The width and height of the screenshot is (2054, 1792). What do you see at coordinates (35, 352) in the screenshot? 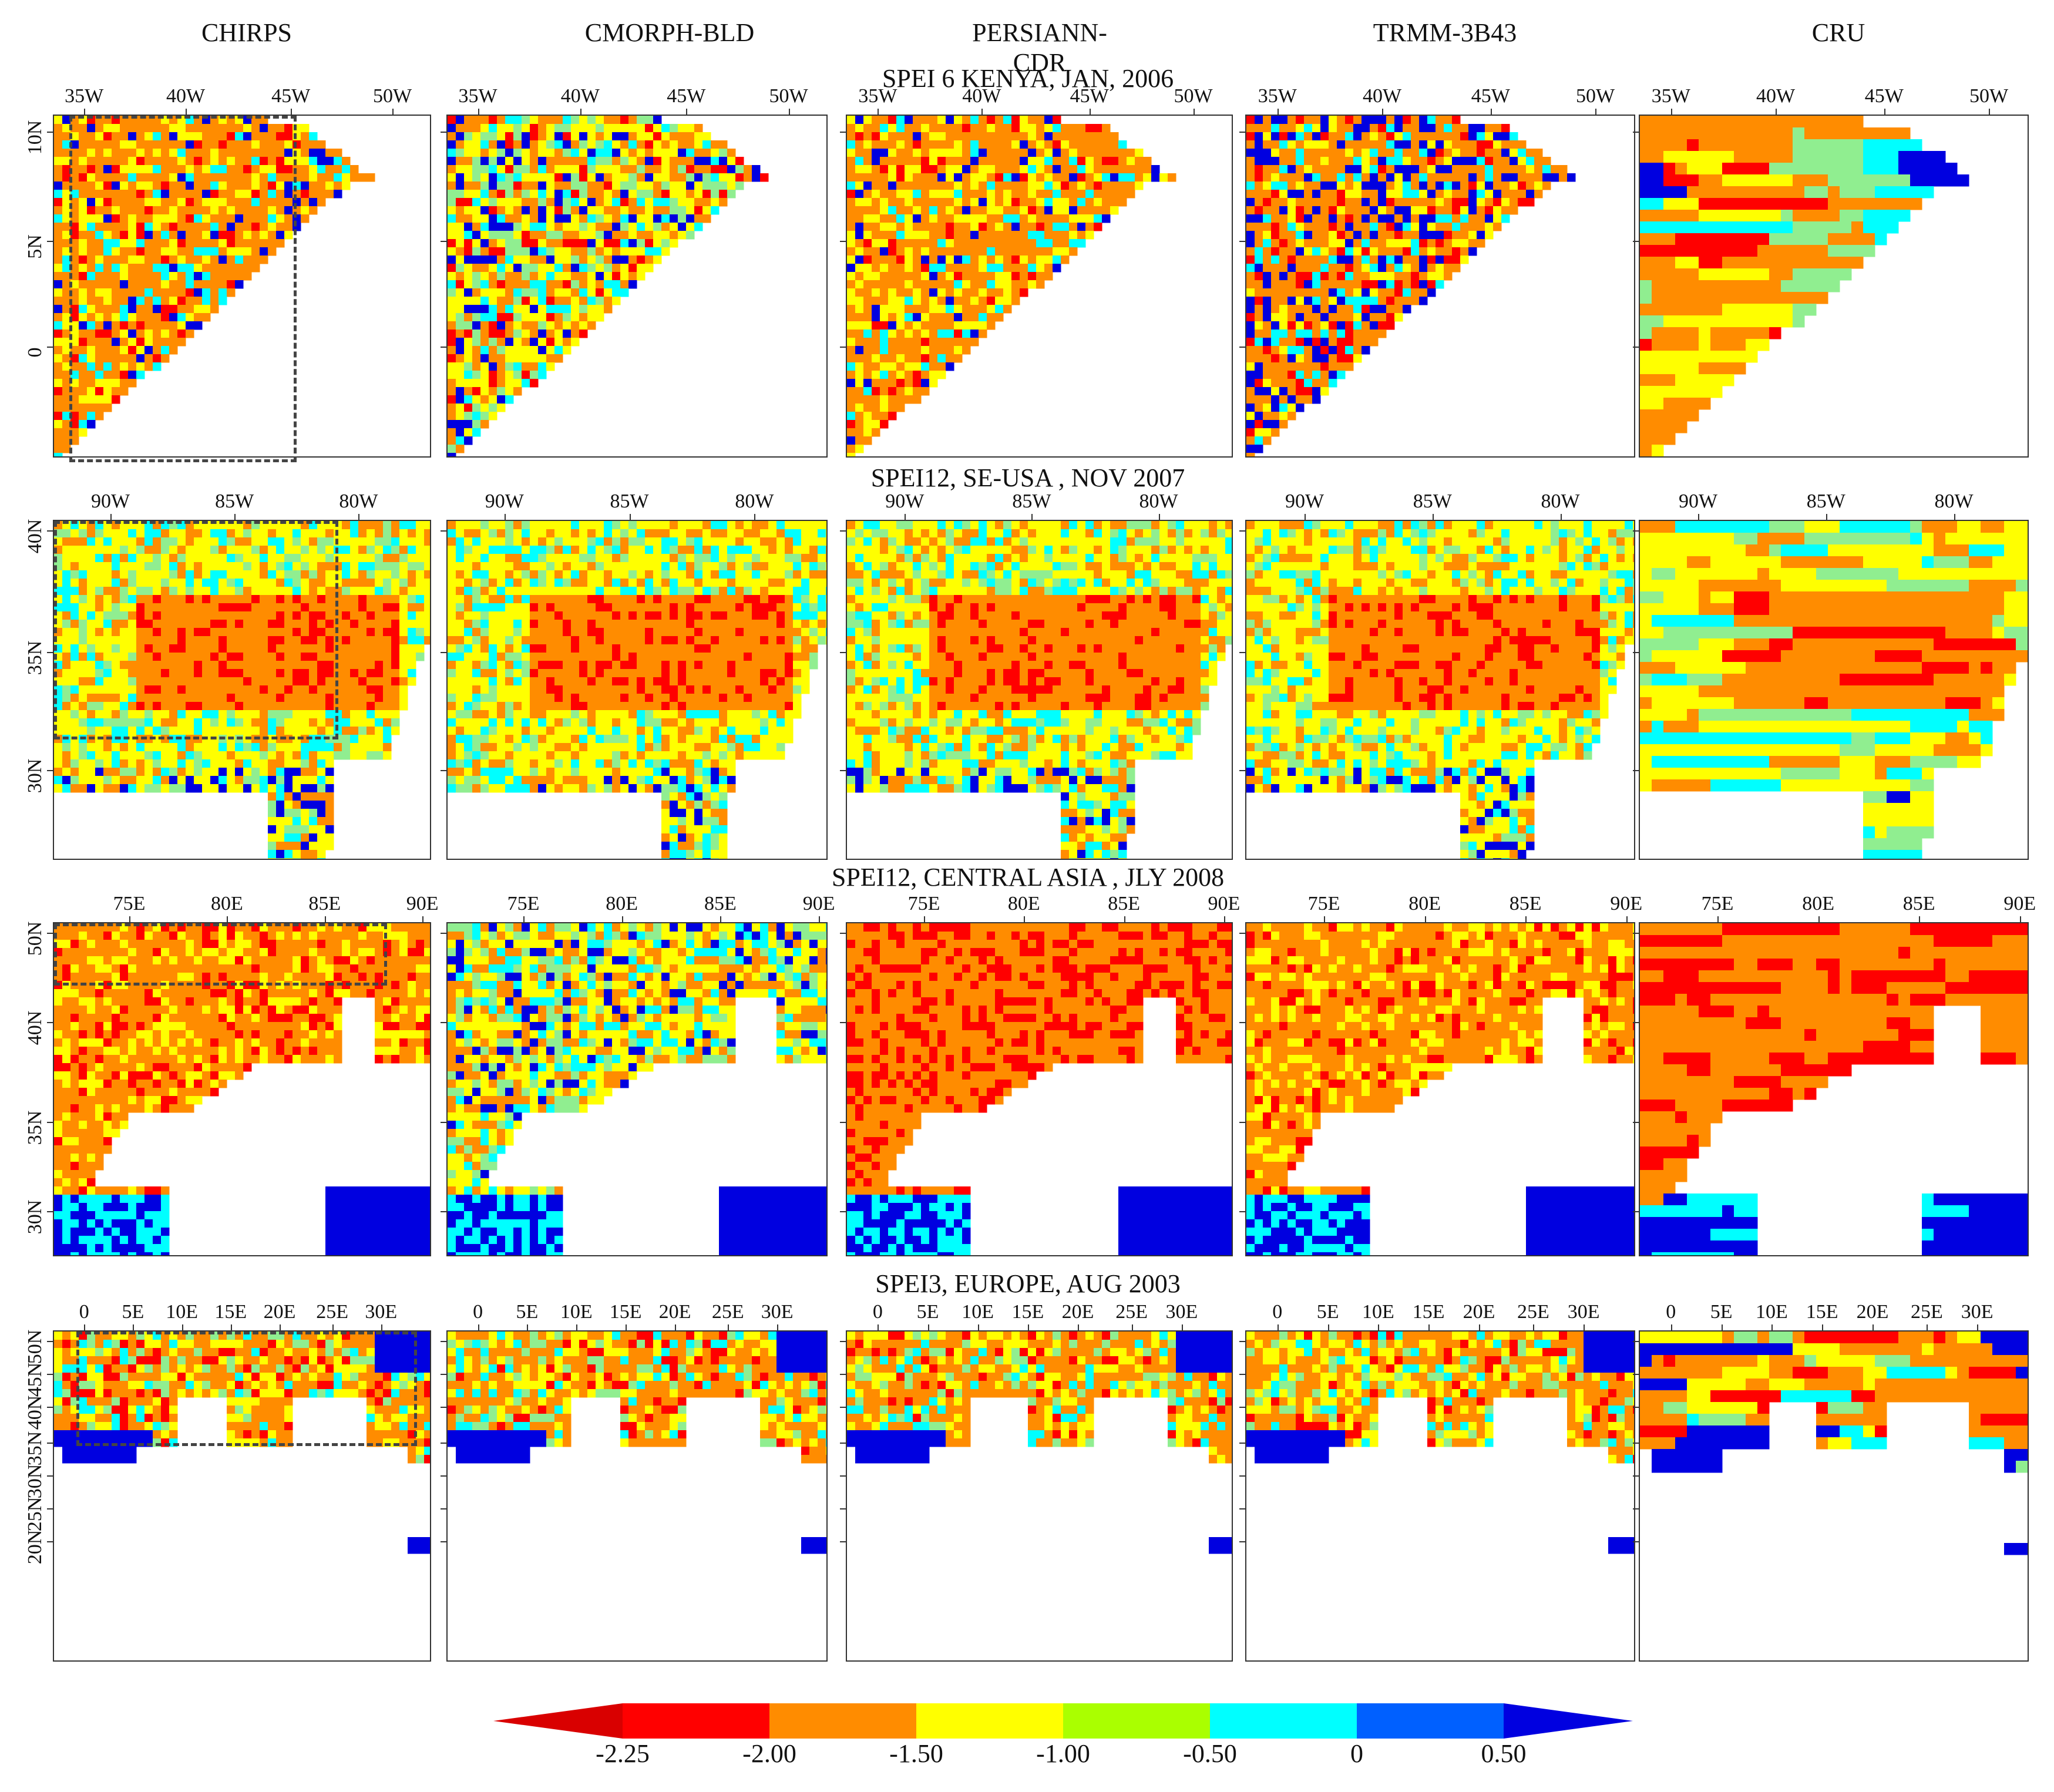
I see `latitude-tick-label: 0` at bounding box center [35, 352].